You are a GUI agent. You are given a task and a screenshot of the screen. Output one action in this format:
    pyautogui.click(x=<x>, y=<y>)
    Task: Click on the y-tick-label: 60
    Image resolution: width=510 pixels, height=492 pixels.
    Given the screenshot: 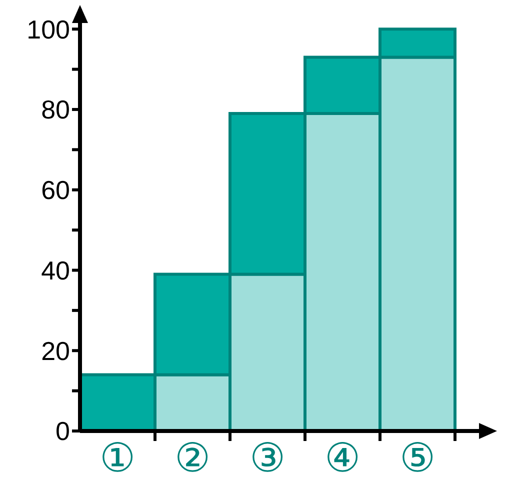 What is the action you would take?
    pyautogui.click(x=55, y=190)
    